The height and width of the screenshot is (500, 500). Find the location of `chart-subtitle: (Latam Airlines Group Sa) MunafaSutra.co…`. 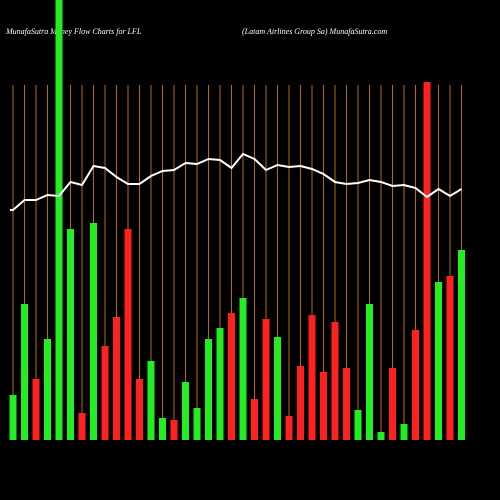

chart-subtitle: (Latam Airlines Group Sa) MunafaSutra.co… is located at coordinates (314, 31).